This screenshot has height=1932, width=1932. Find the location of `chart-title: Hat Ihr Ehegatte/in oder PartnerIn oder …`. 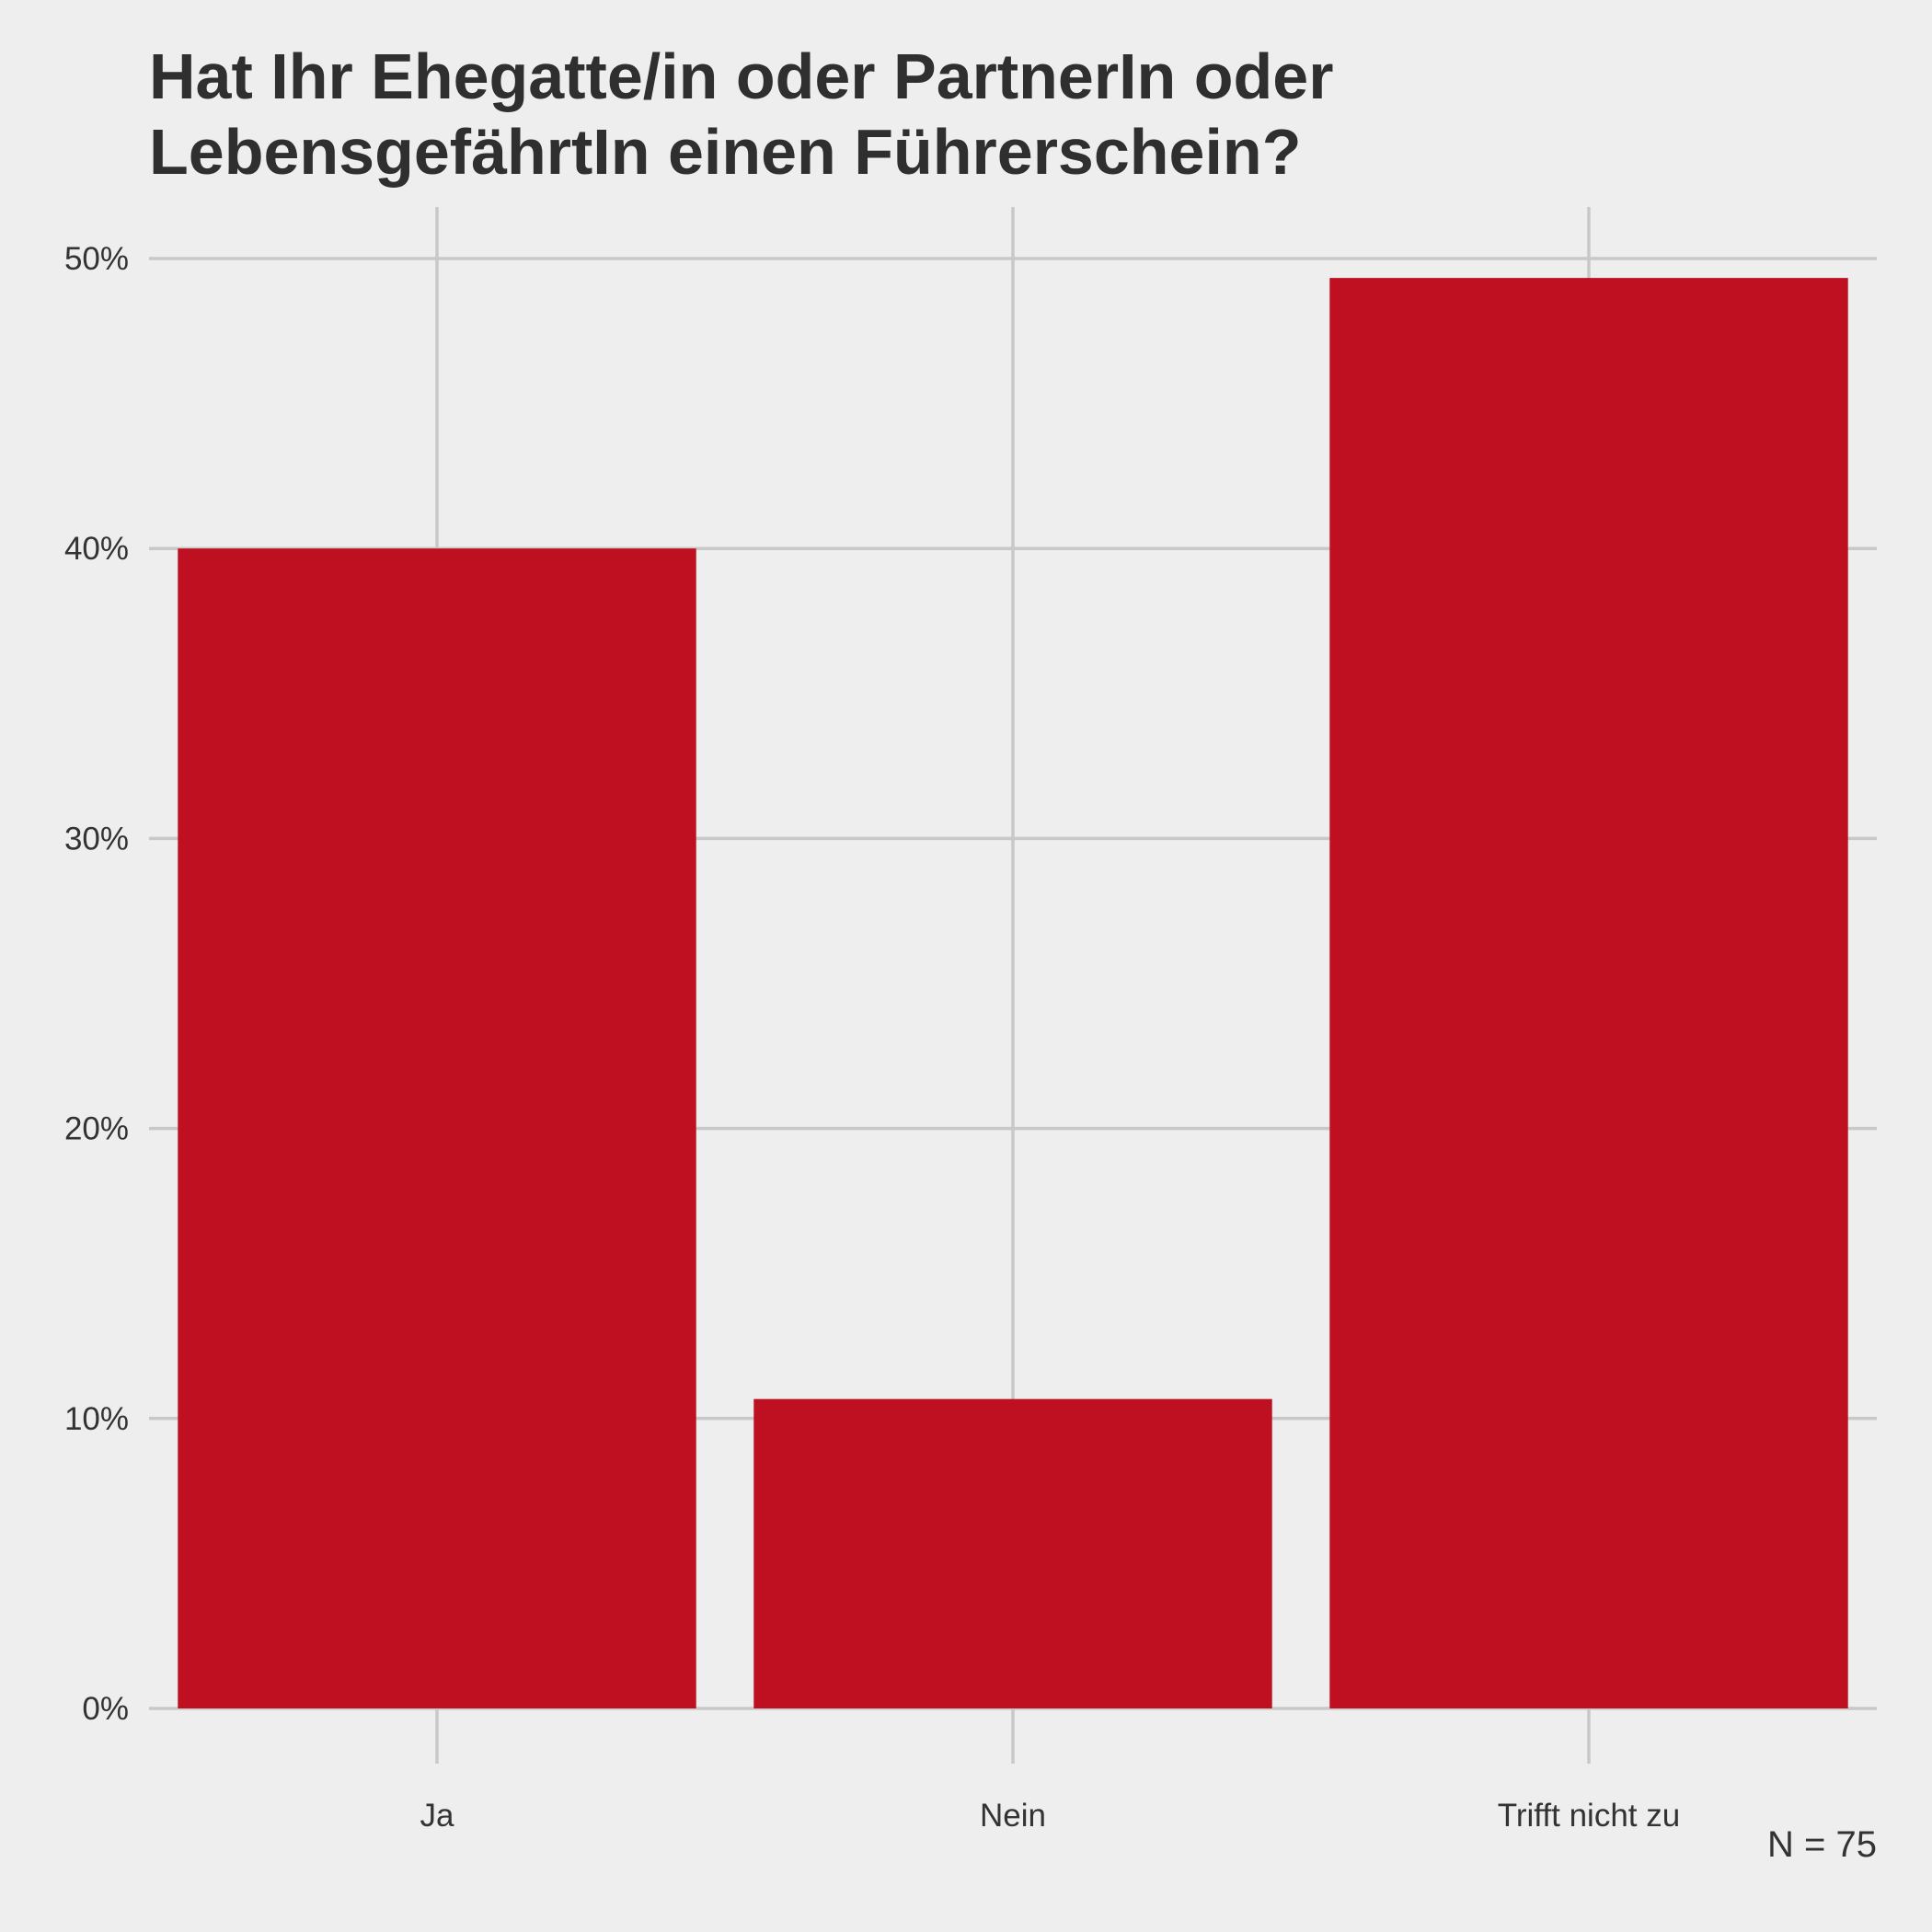

chart-title: Hat Ihr Ehegatte/in oder PartnerIn oder … is located at coordinates (741, 114).